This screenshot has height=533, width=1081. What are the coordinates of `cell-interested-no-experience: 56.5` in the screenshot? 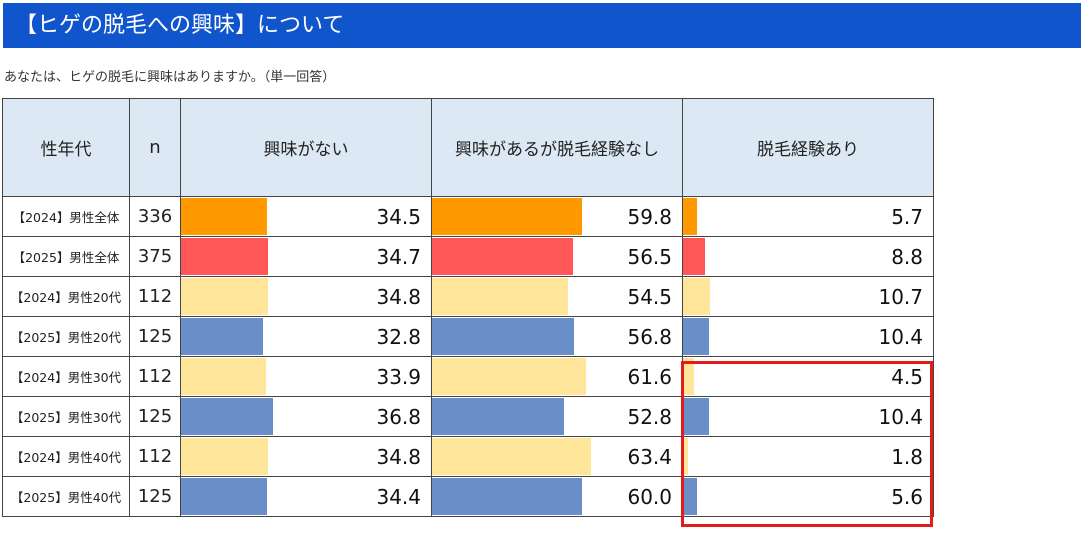 It's located at (557, 256).